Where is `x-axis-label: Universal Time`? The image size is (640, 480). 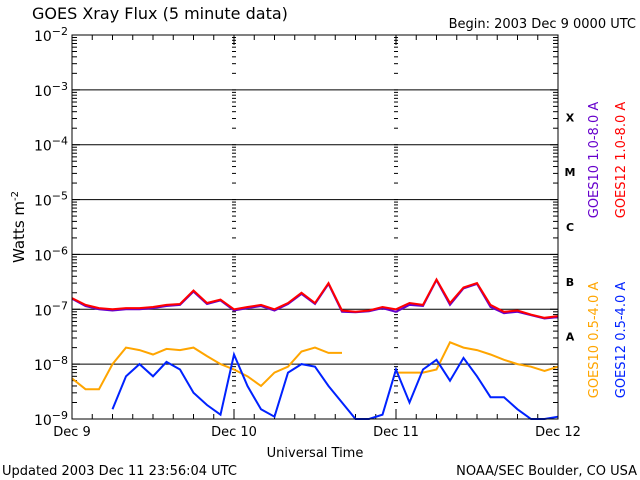
x-axis-label: Universal Time is located at coordinates (315, 453).